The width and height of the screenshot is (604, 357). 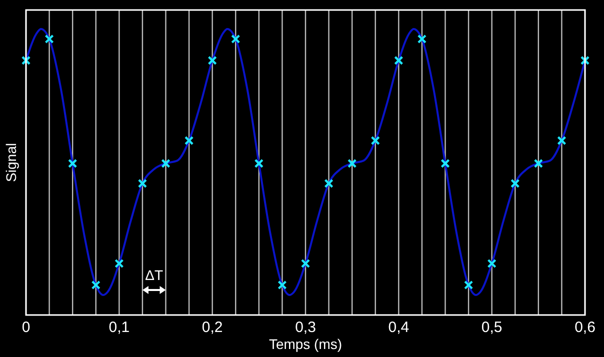 I want to click on x-tick-label: 0,5, so click(x=491, y=327).